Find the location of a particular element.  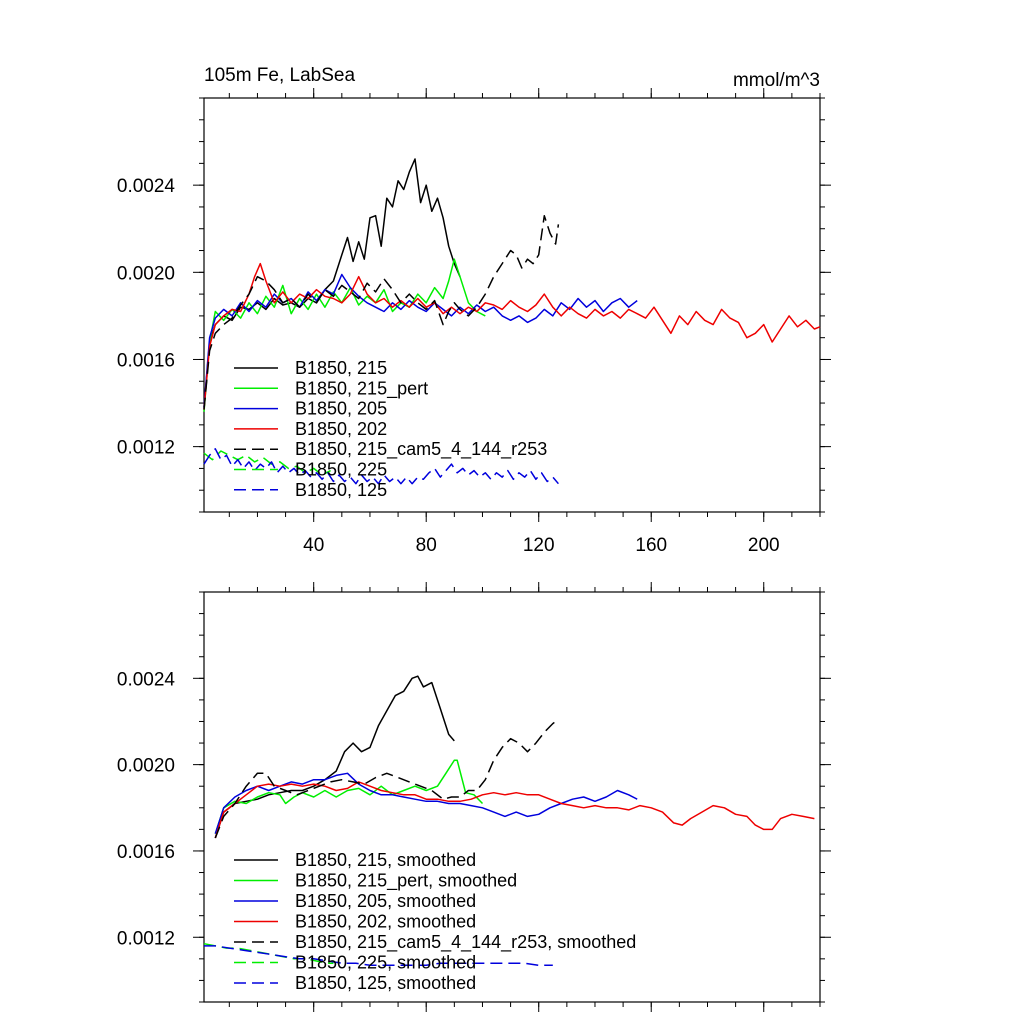

legend-label: B1850, 125 is located at coordinates (341, 490).